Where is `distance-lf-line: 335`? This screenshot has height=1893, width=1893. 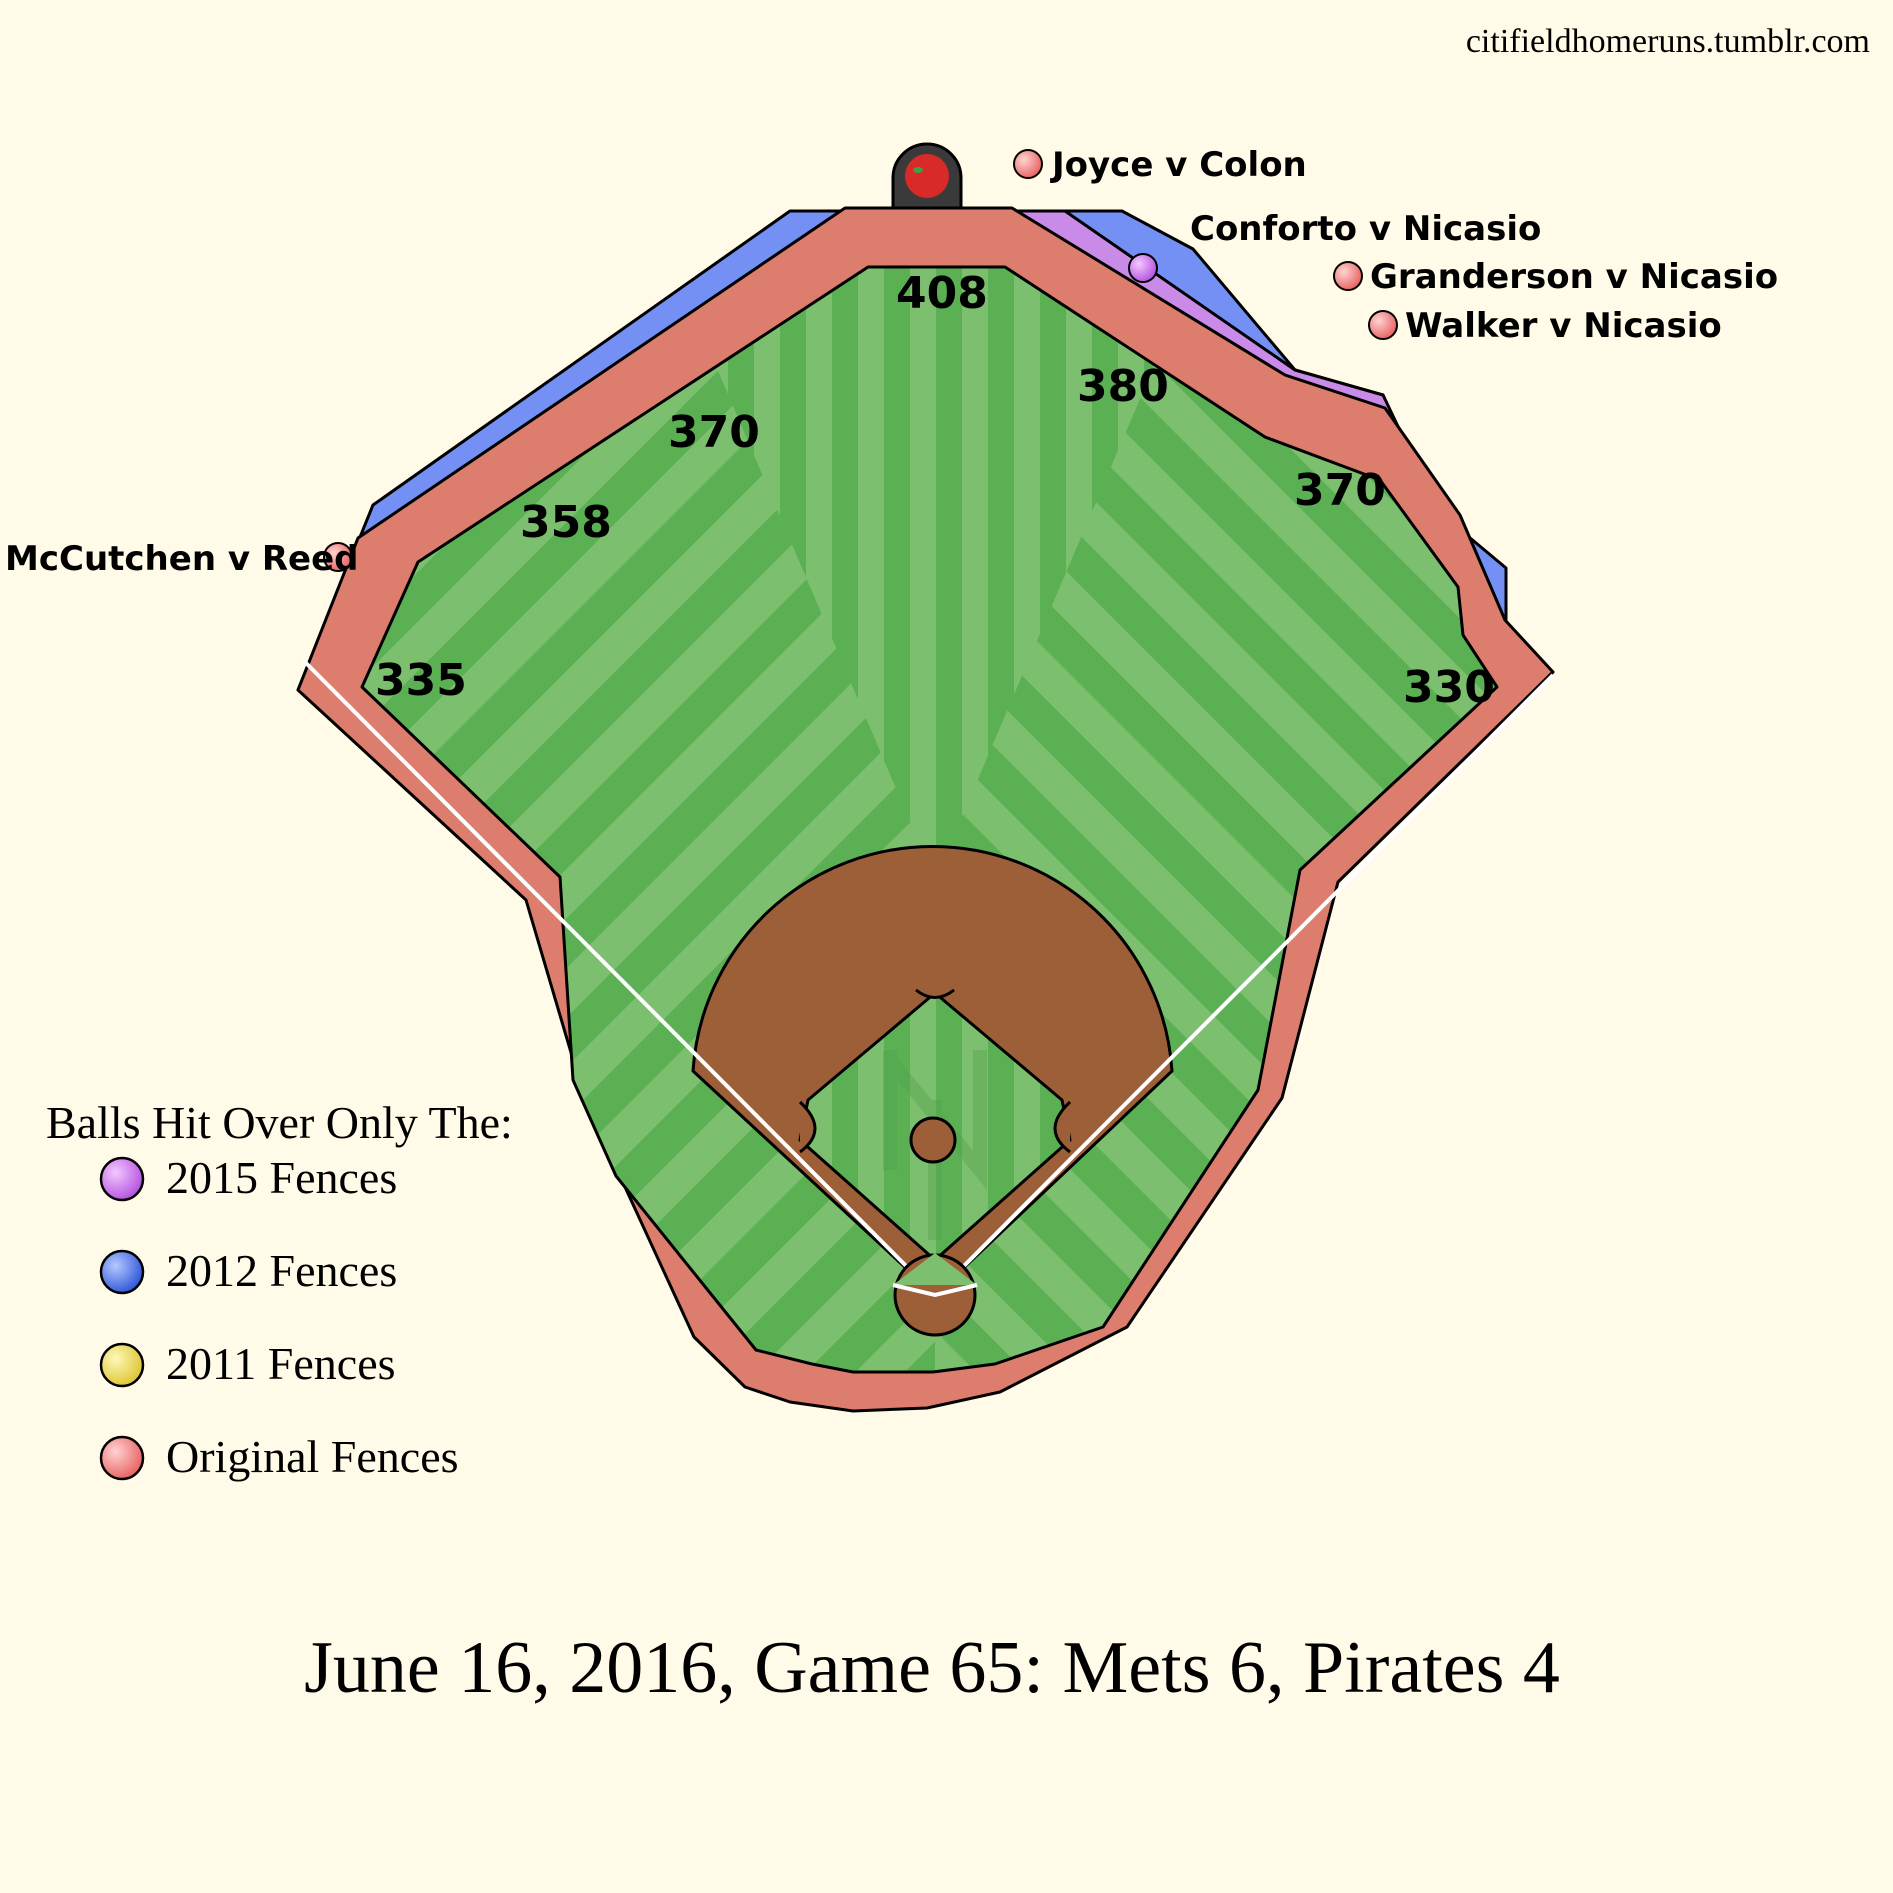
distance-lf-line: 335 is located at coordinates (421, 680).